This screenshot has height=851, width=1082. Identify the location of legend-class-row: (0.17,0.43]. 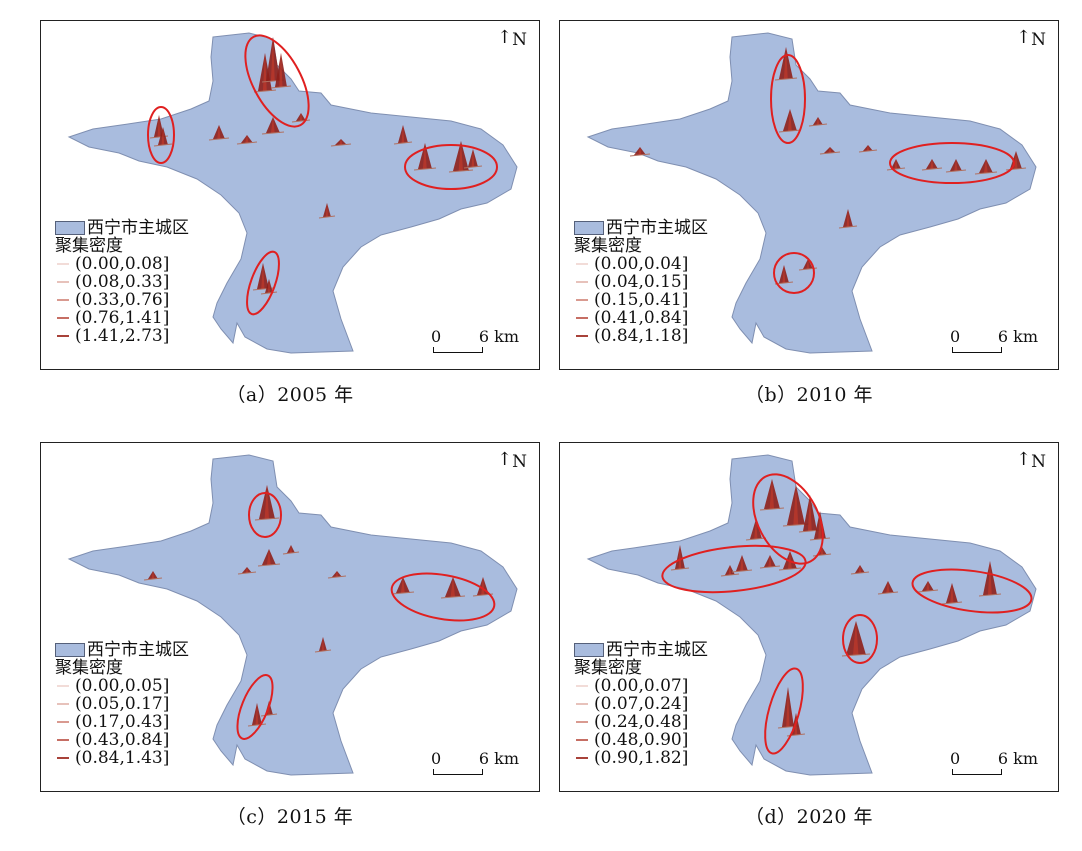
(122, 722).